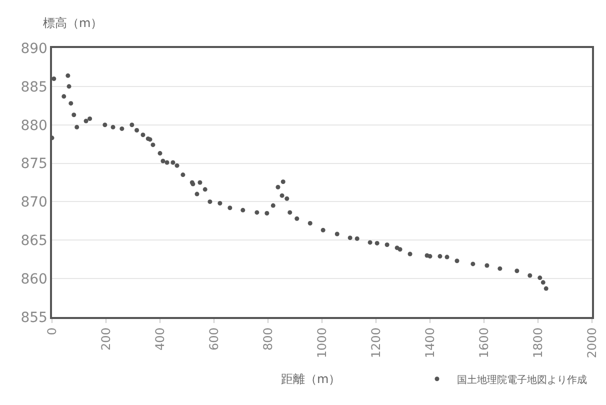 This screenshot has height=405, width=606. I want to click on y-tick-label: 870, so click(34, 202).